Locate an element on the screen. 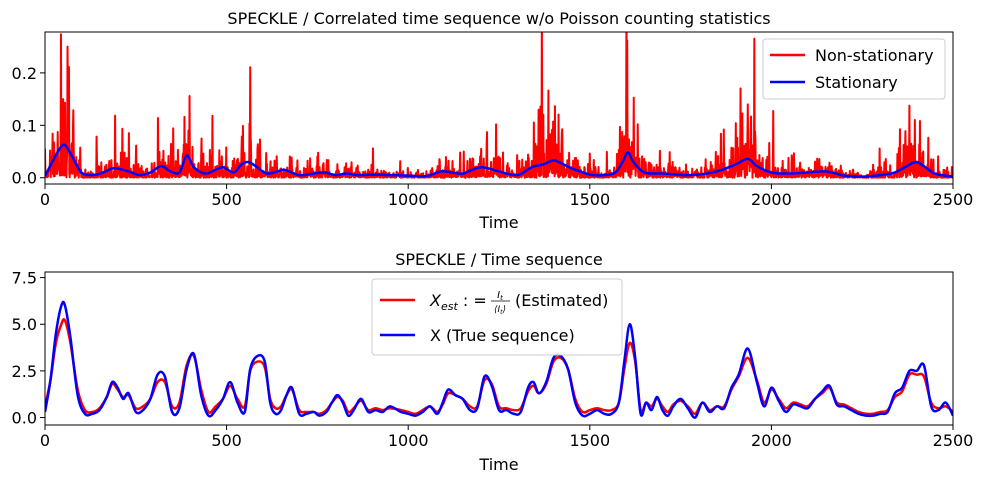 The width and height of the screenshot is (984, 484). top-legend-label-stationary: Stationary is located at coordinates (856, 82).